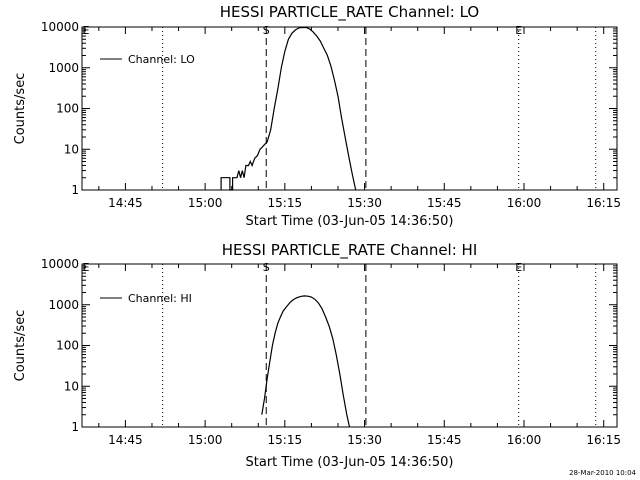 This screenshot has width=640, height=480. Describe the element at coordinates (160, 298) in the screenshot. I see `legend-label: Channel: HI` at that location.